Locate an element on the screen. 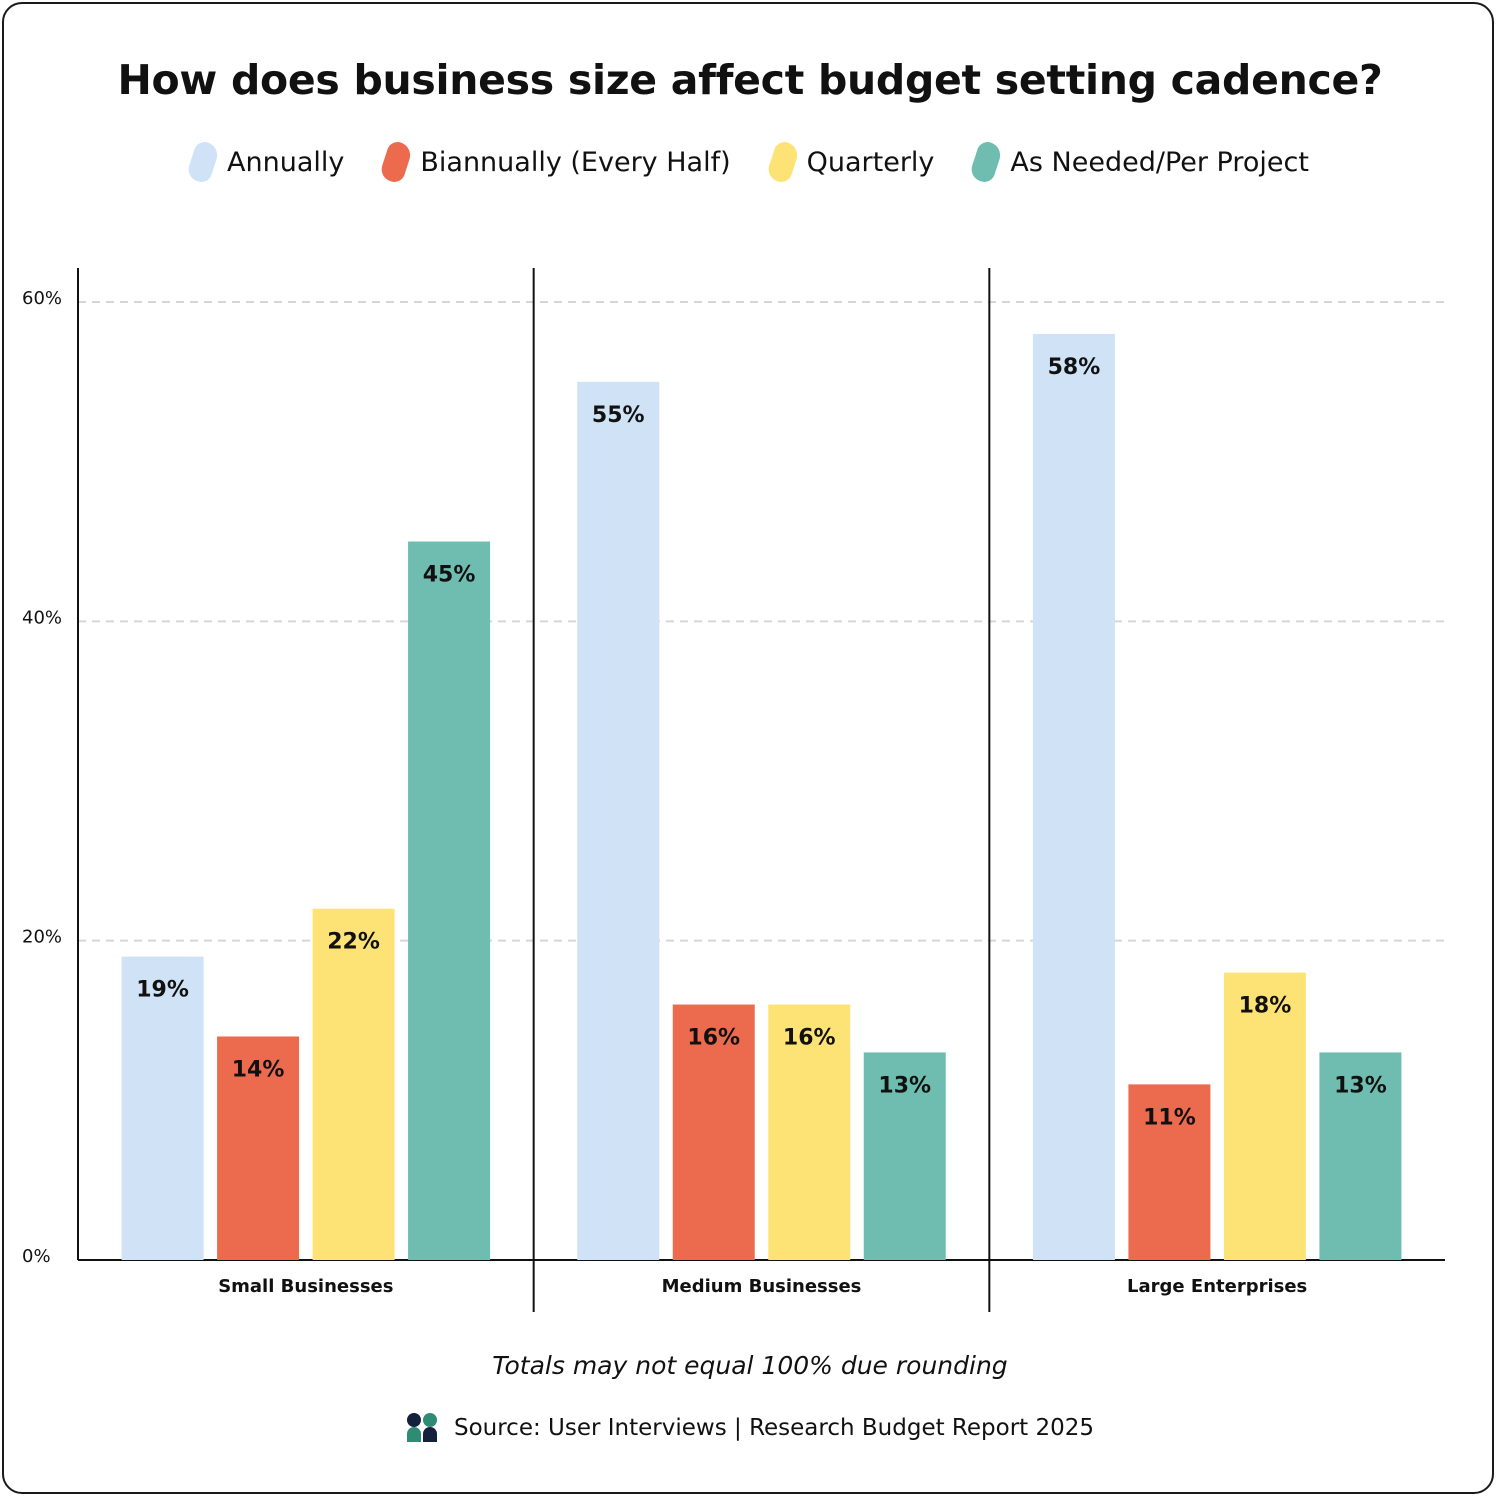 This screenshot has height=1500, width=1500. data-label: 55% is located at coordinates (618, 415).